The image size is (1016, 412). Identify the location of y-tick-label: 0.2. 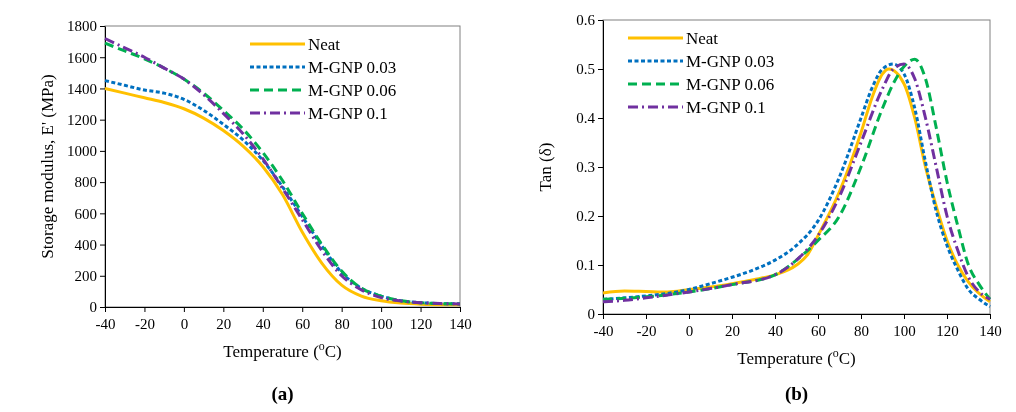
(585, 216).